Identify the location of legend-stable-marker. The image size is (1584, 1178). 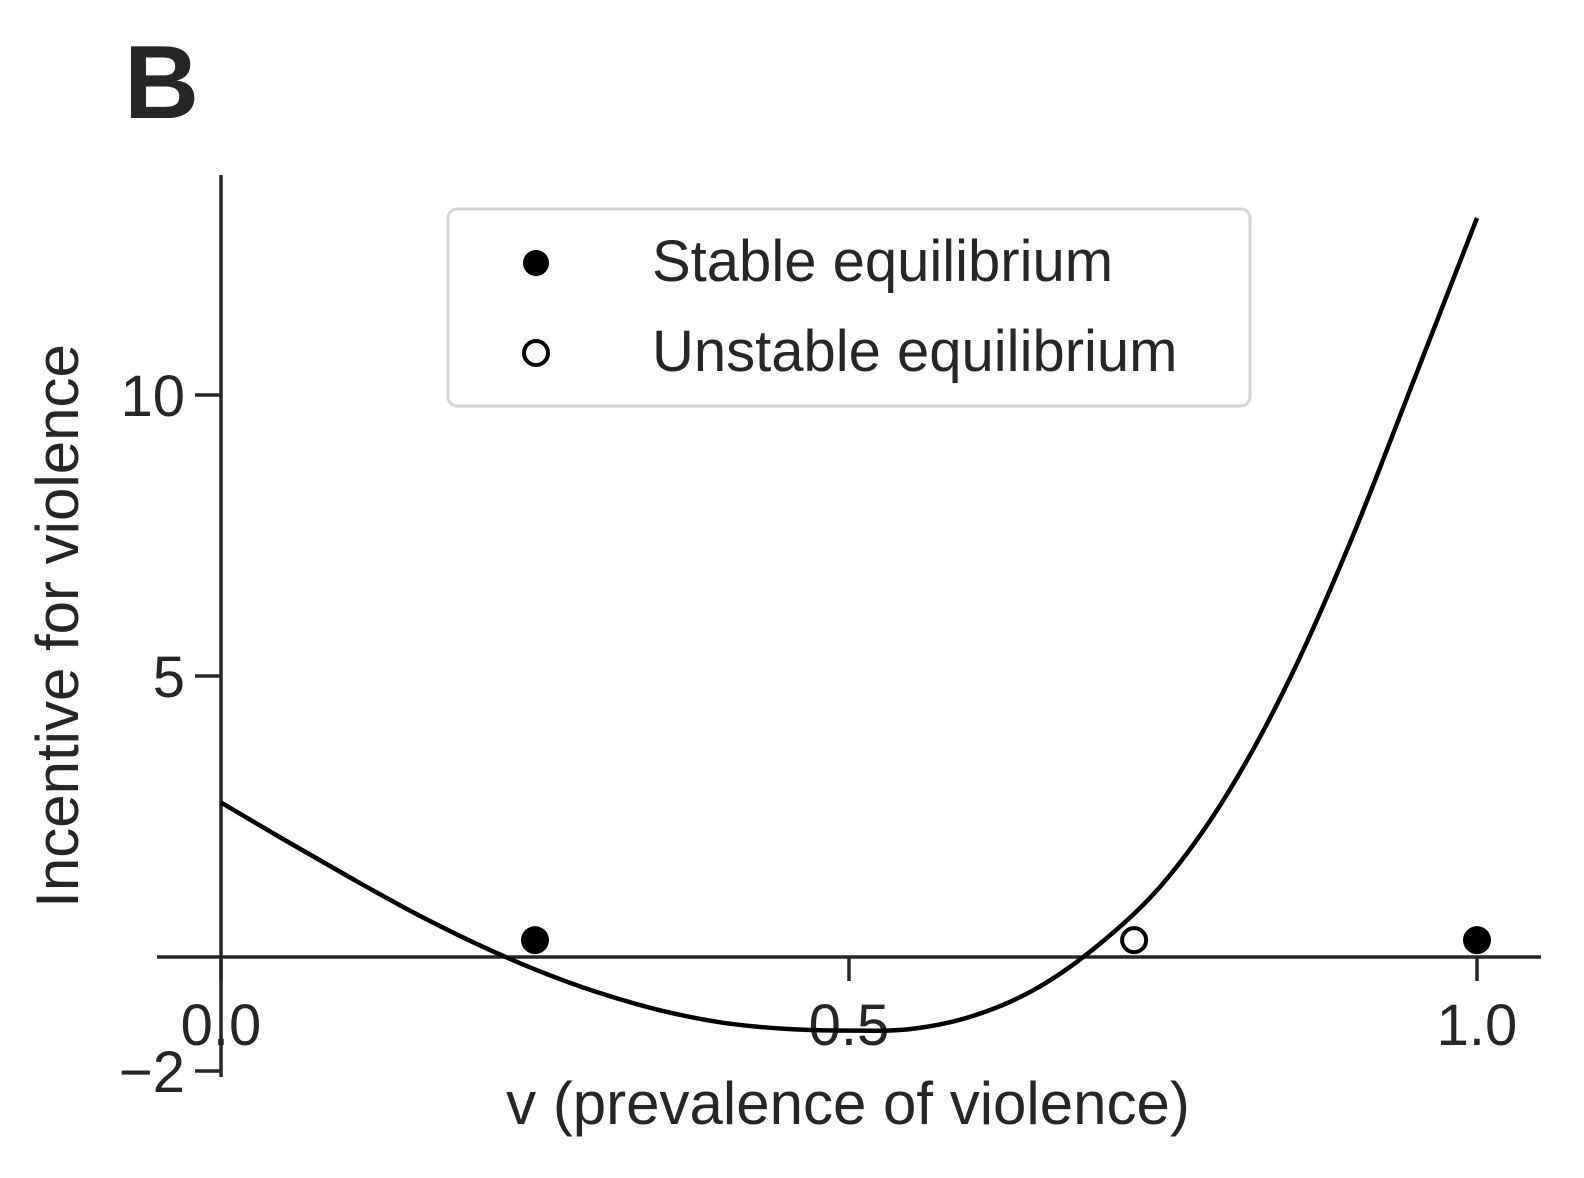
(536, 263).